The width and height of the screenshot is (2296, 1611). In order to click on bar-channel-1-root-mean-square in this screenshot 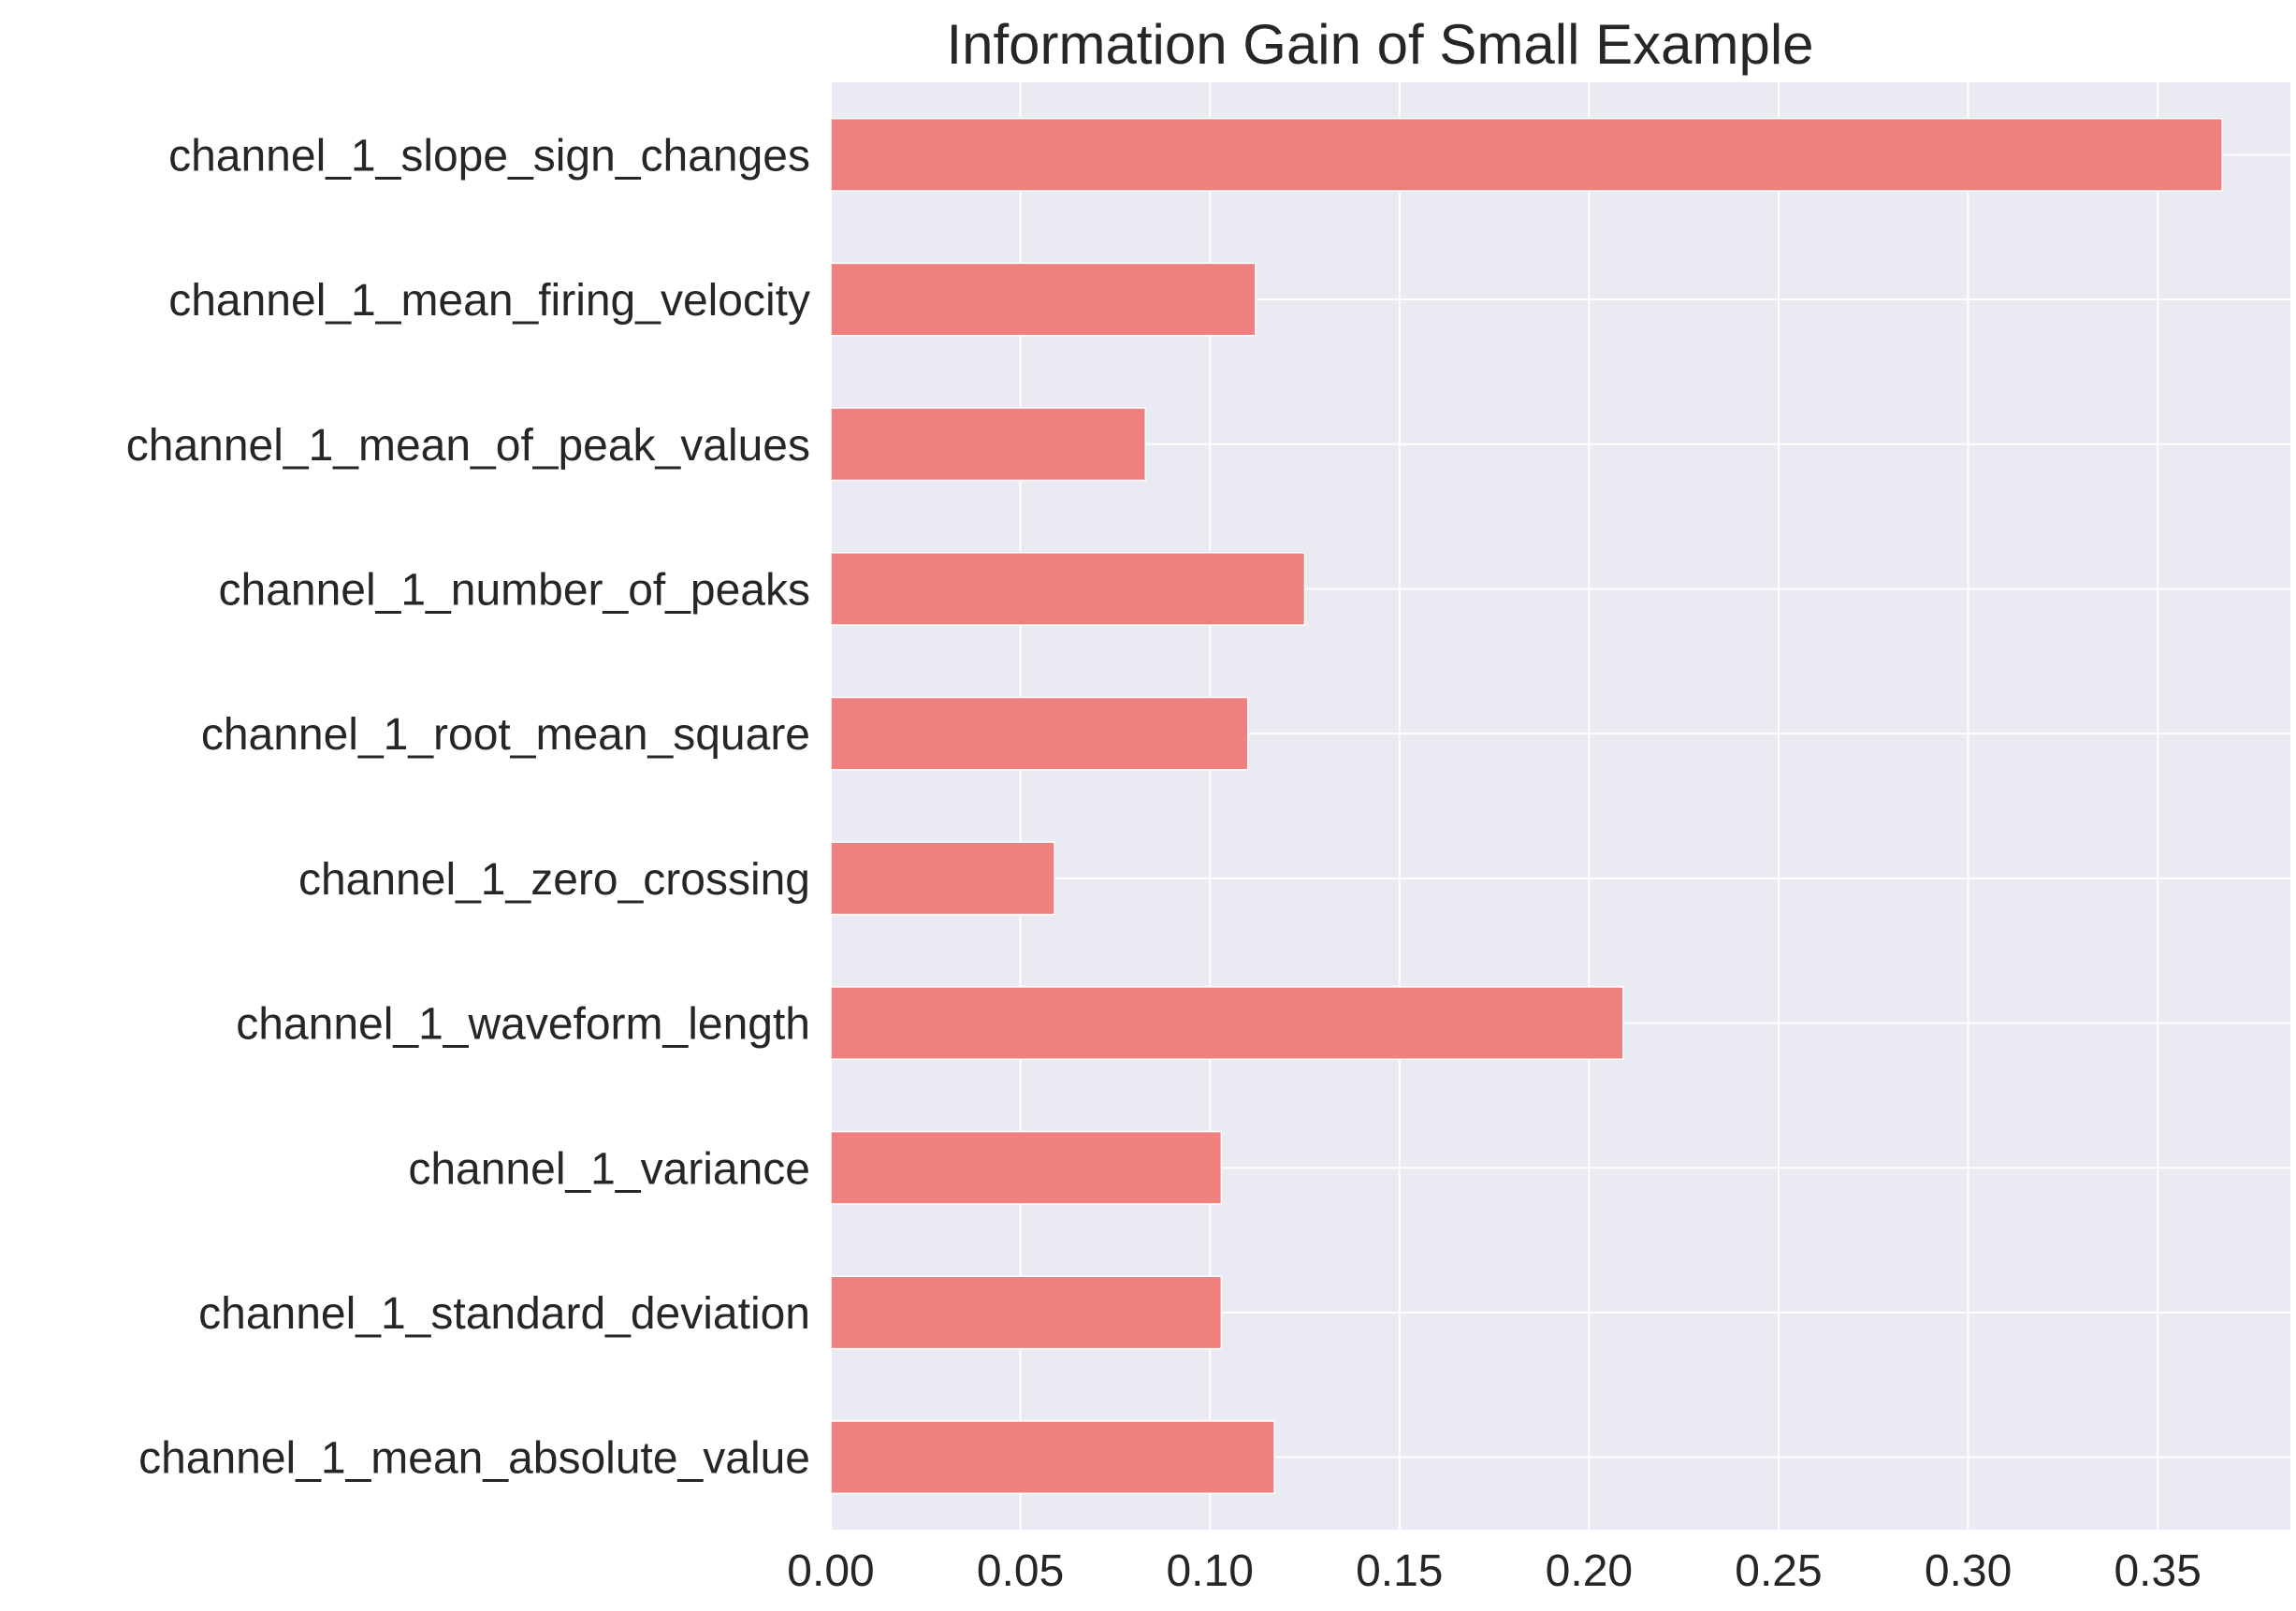, I will do `click(1039, 734)`.